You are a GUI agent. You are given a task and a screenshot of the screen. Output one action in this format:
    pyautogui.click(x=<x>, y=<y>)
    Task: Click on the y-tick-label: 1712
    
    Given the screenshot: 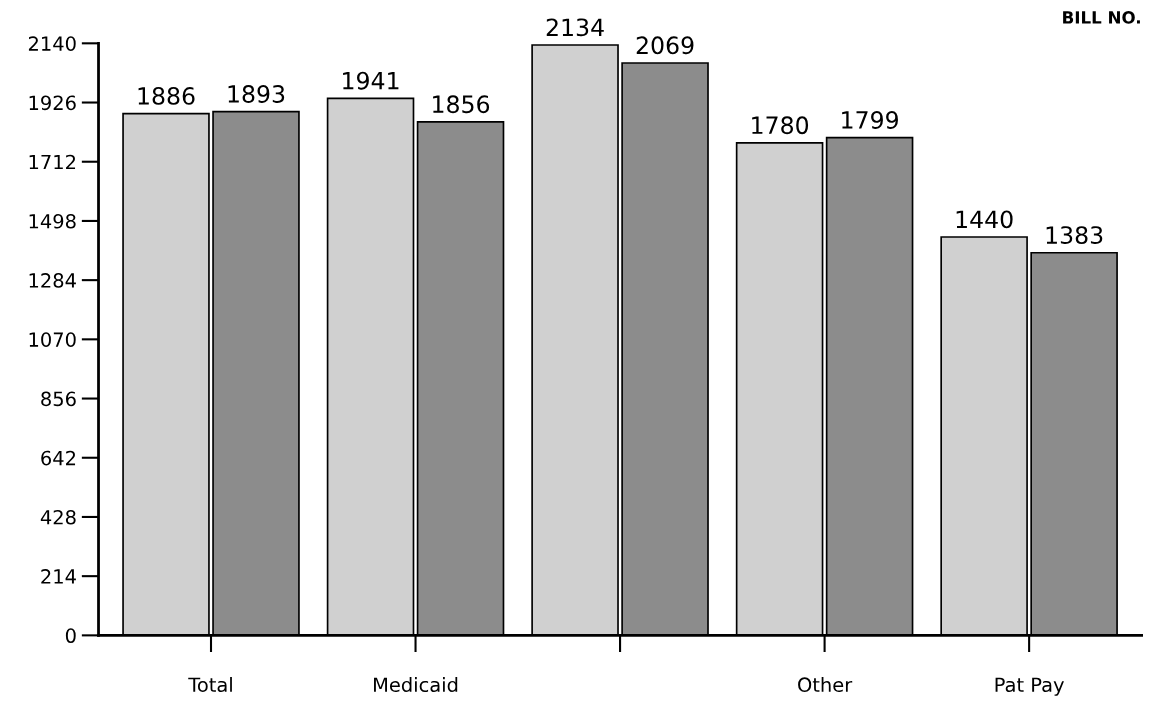 What is the action you would take?
    pyautogui.click(x=52, y=162)
    